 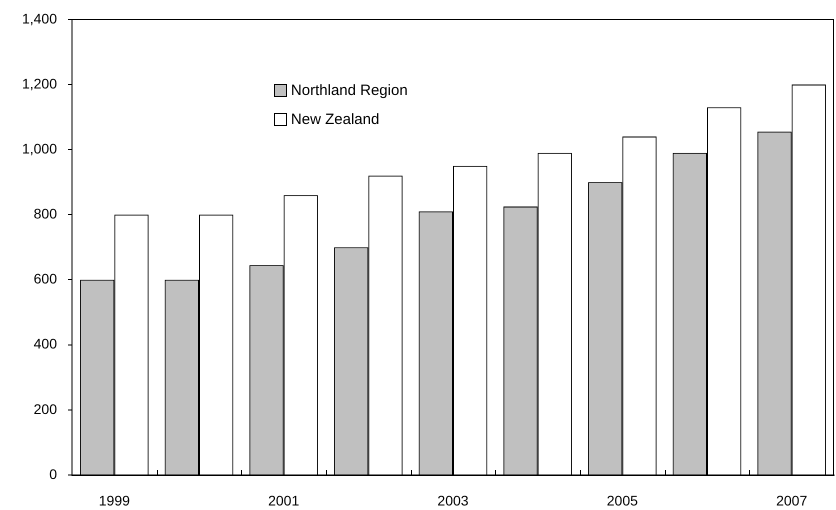 What do you see at coordinates (284, 500) in the screenshot?
I see `x-tick-label: 2001` at bounding box center [284, 500].